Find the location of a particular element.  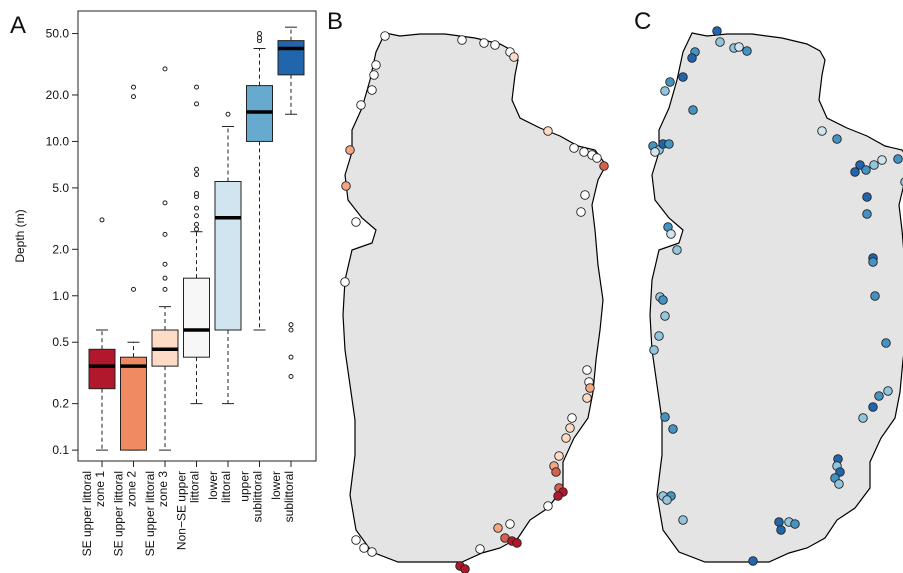

x-category-label-line: upper is located at coordinates (245, 486).